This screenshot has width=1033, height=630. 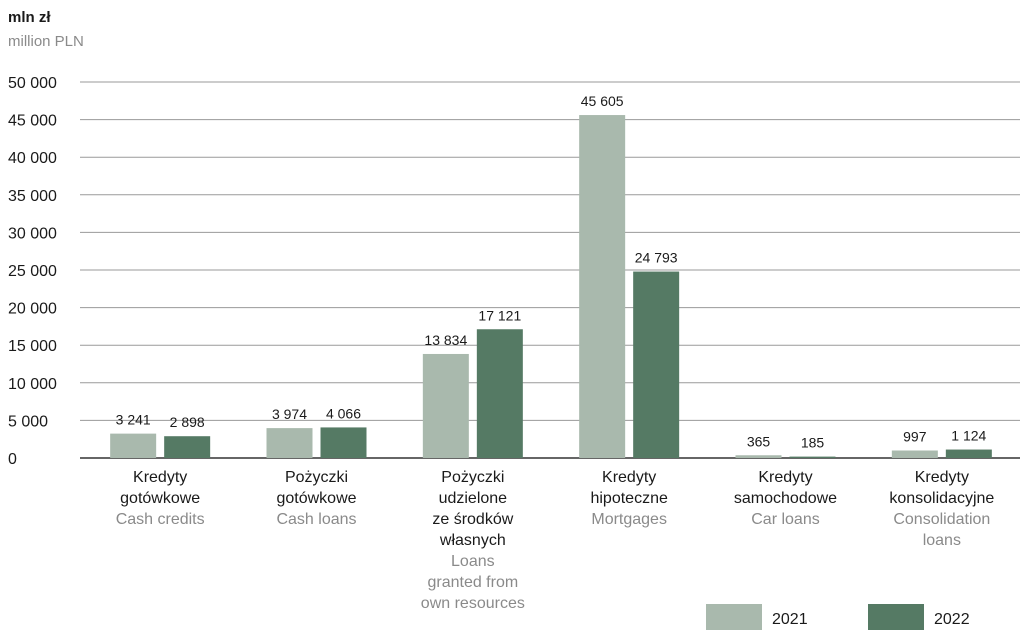 What do you see at coordinates (46, 41) in the screenshot?
I see `unit-label-en: million PLN` at bounding box center [46, 41].